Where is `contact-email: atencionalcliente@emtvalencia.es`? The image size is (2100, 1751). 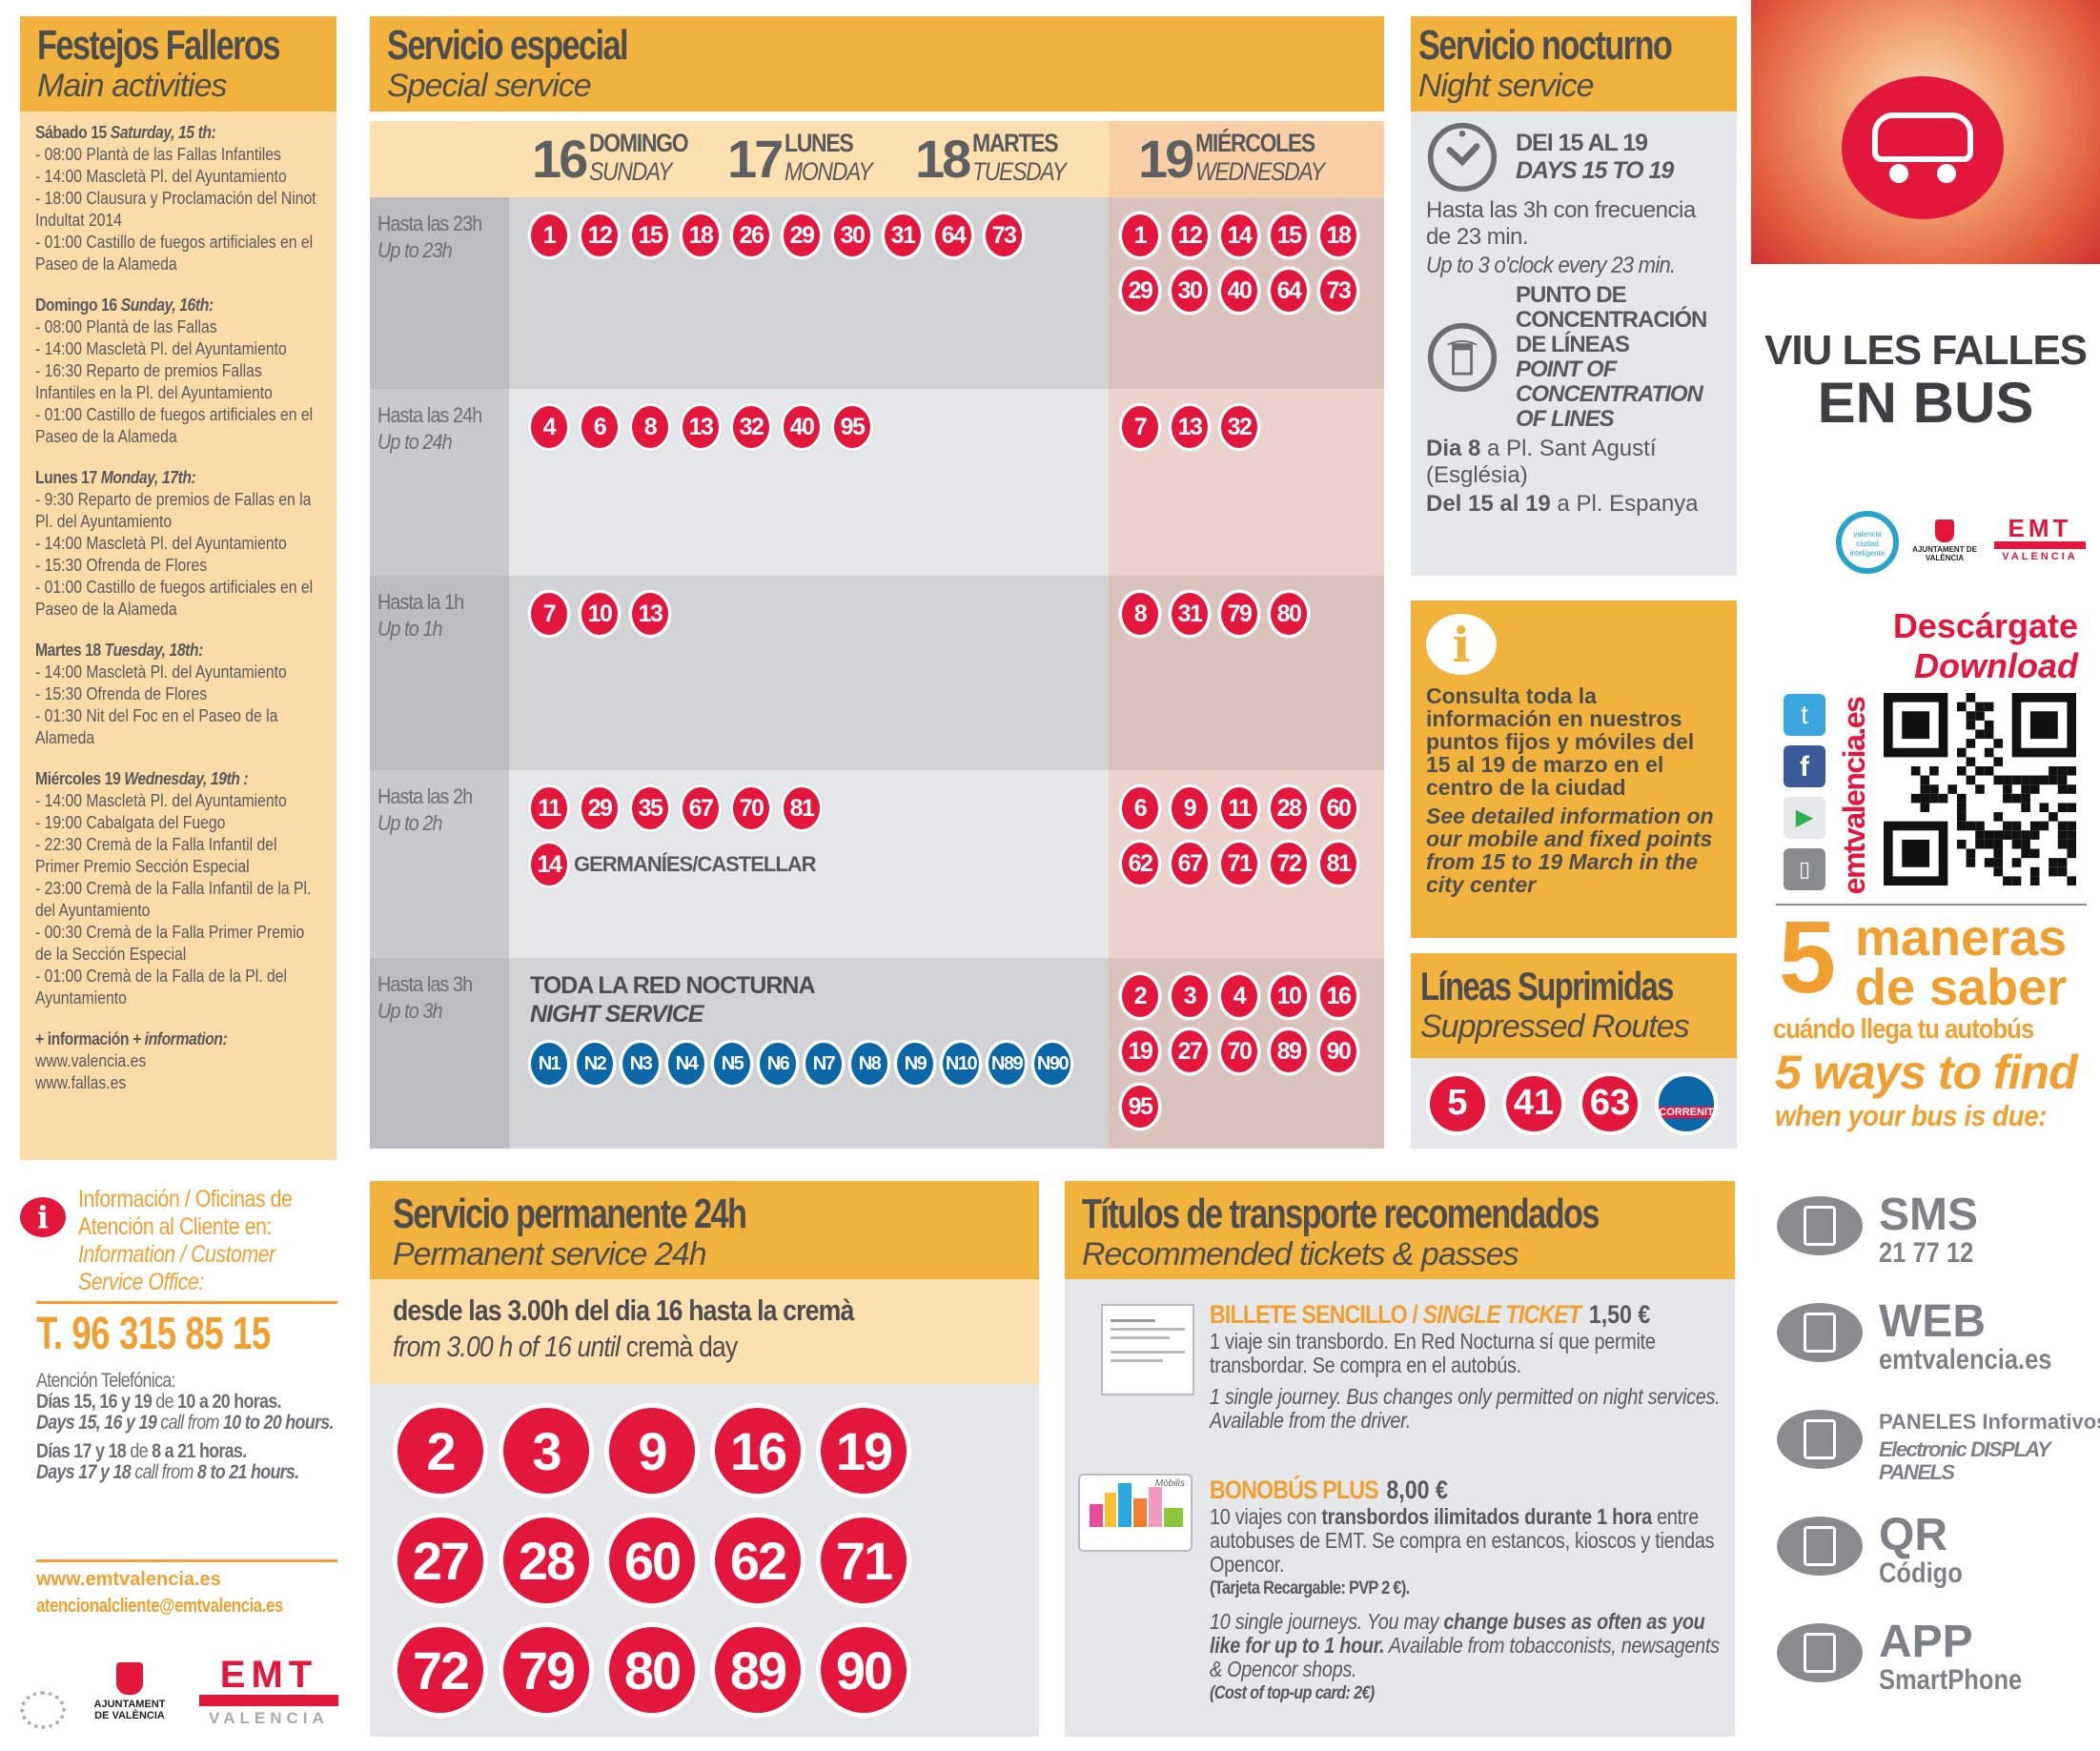
contact-email: atencionalcliente@emtvalencia.es is located at coordinates (159, 1607).